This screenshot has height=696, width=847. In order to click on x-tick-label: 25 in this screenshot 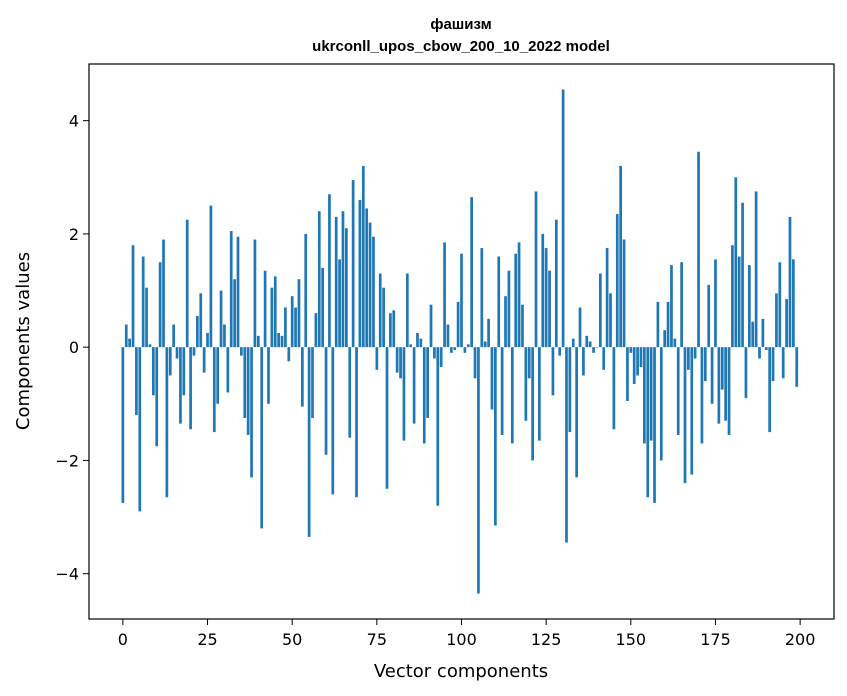, I will do `click(207, 639)`.